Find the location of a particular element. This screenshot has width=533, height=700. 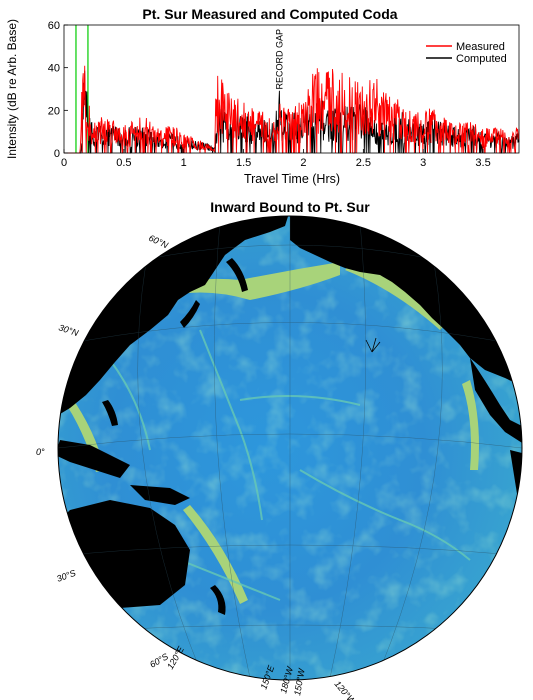

record-gap-annotation: RECORD GAP is located at coordinates (280, 59).